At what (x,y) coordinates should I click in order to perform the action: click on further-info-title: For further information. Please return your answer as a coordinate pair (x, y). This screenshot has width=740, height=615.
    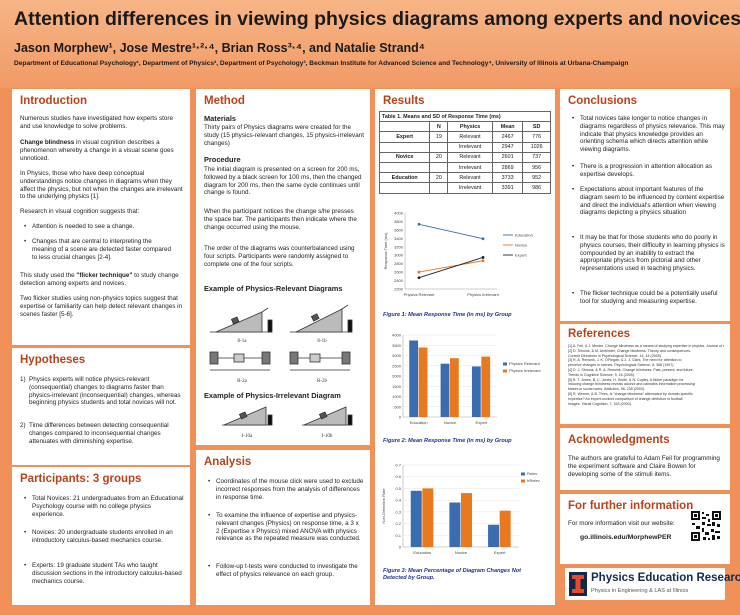
    Looking at the image, I should click on (631, 506).